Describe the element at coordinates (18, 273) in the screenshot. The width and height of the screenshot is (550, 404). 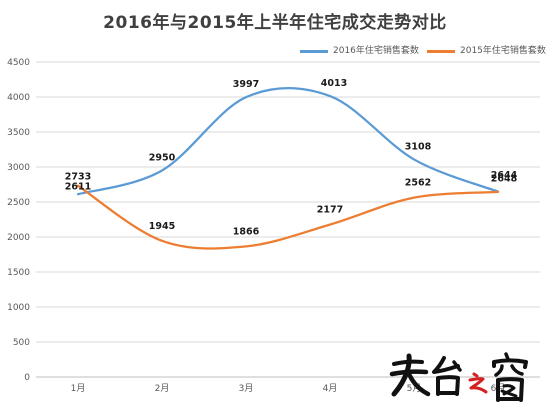
I see `y-tick-label-1500: 1500` at that location.